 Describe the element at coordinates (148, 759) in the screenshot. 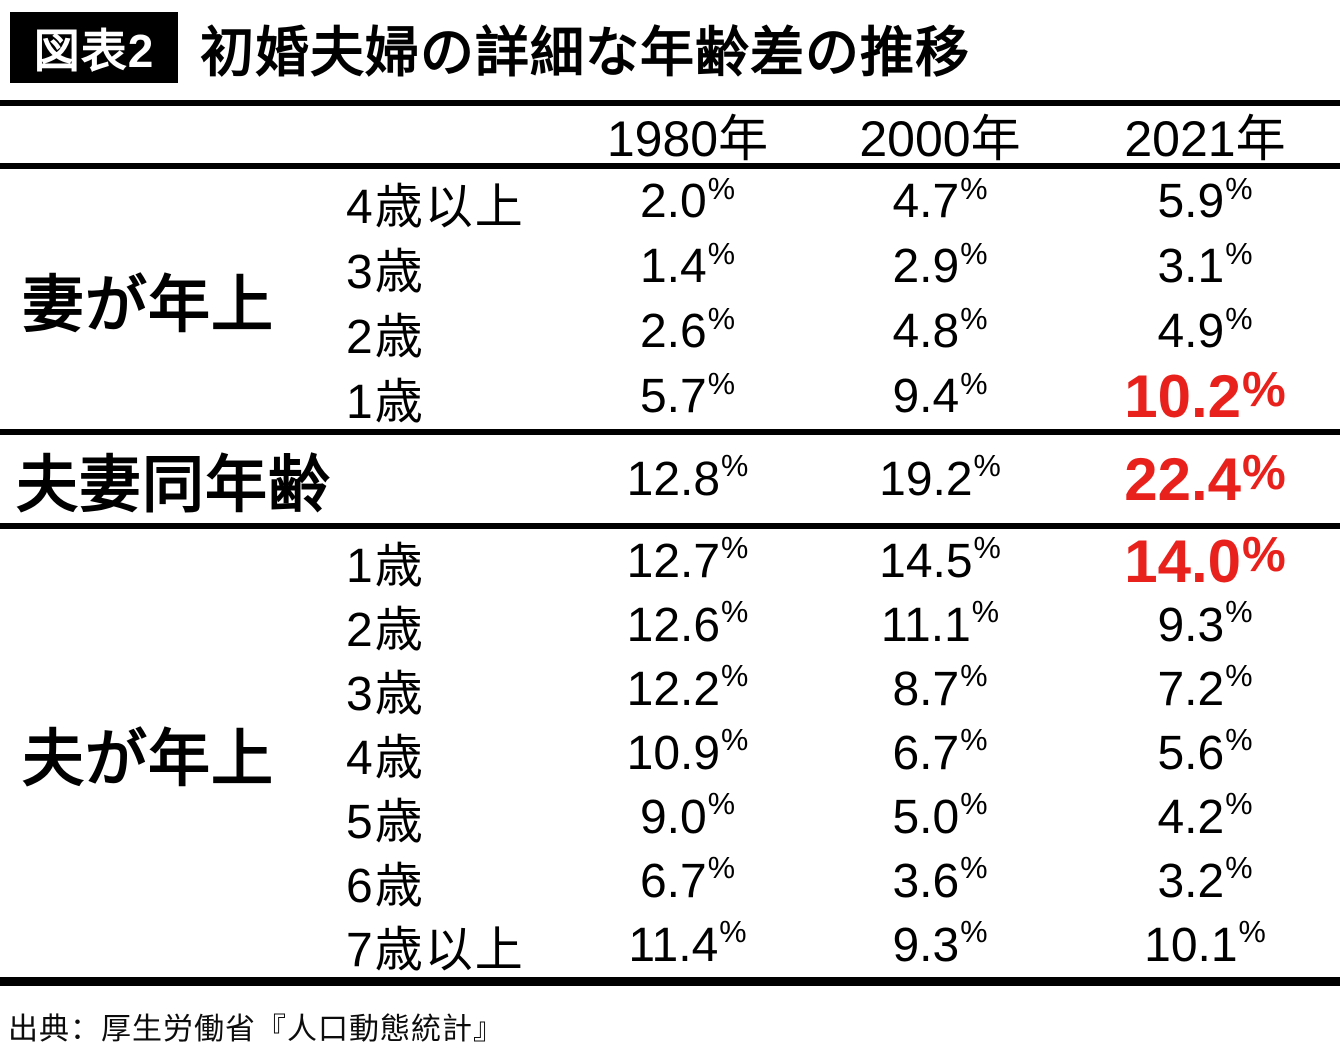

I see `group-label-husband-older: 夫が年上` at that location.